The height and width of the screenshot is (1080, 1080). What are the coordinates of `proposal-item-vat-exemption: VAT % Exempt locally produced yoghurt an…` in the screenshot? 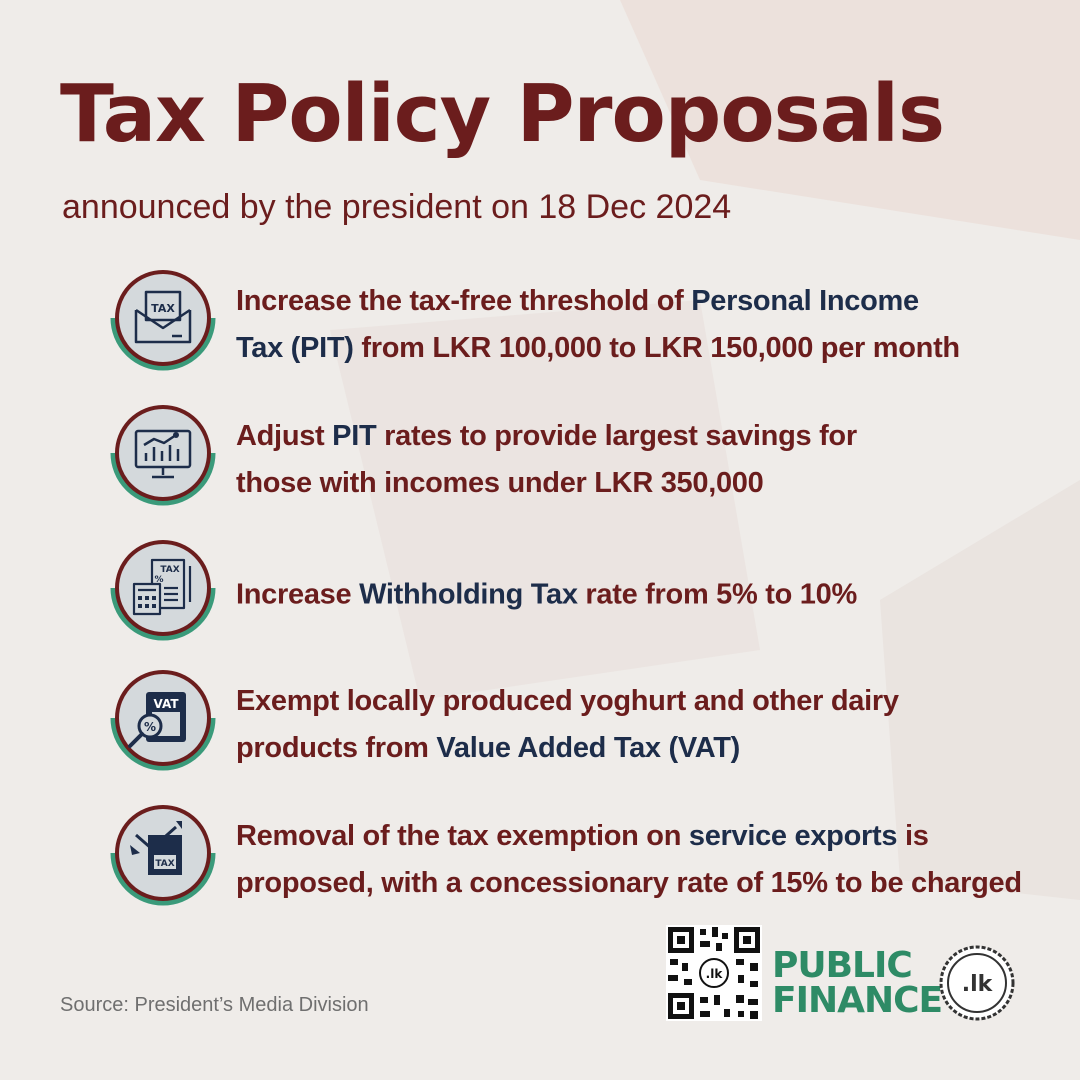 It's located at (578, 725).